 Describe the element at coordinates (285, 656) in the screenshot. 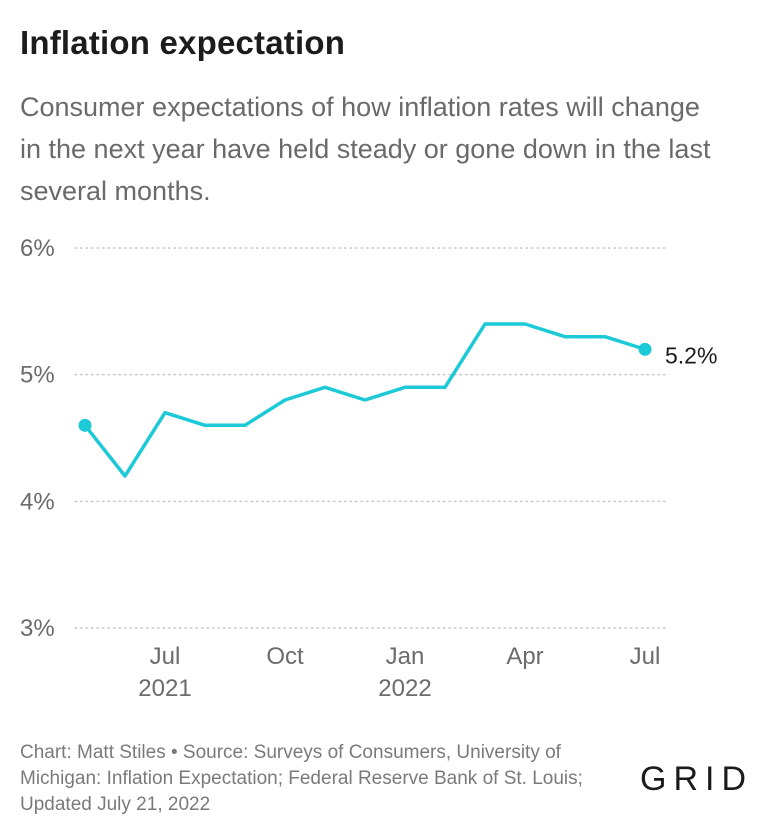

I see `x-tick-label: Oct` at that location.